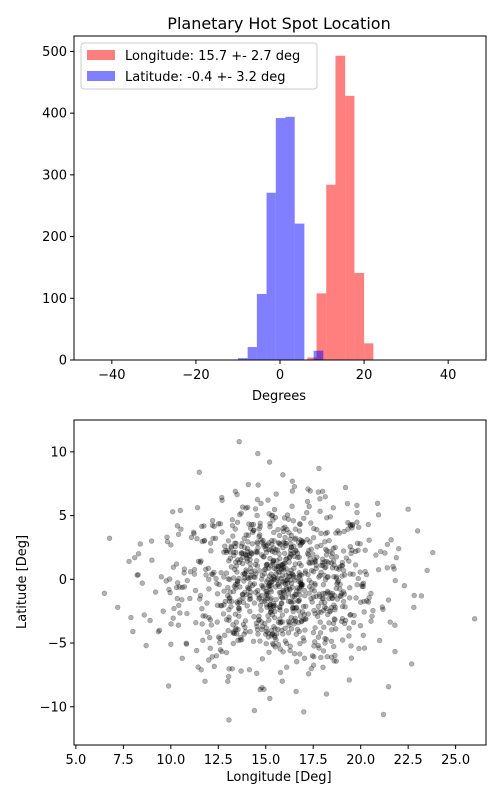 This screenshot has height=800, width=500. What do you see at coordinates (278, 23) in the screenshot?
I see `histogram-title: Planetary Hot Spot Location` at bounding box center [278, 23].